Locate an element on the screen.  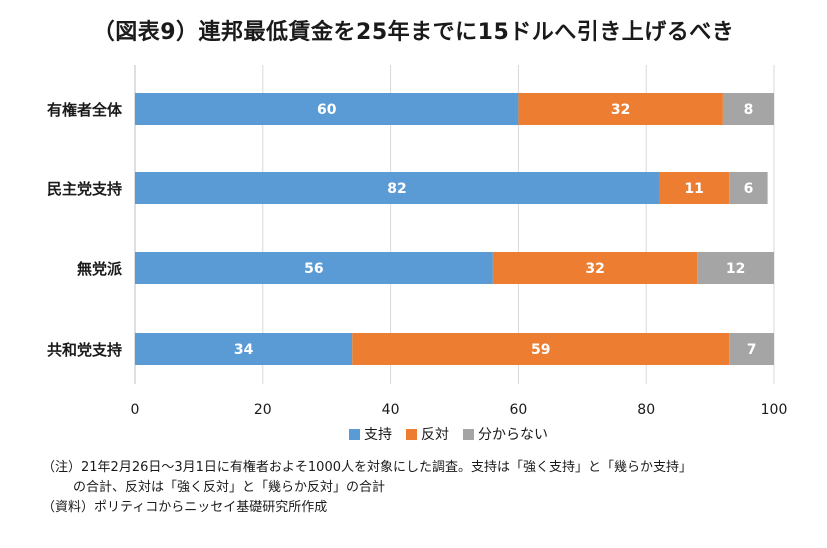
data-label-3-2: 7 is located at coordinates (752, 350).